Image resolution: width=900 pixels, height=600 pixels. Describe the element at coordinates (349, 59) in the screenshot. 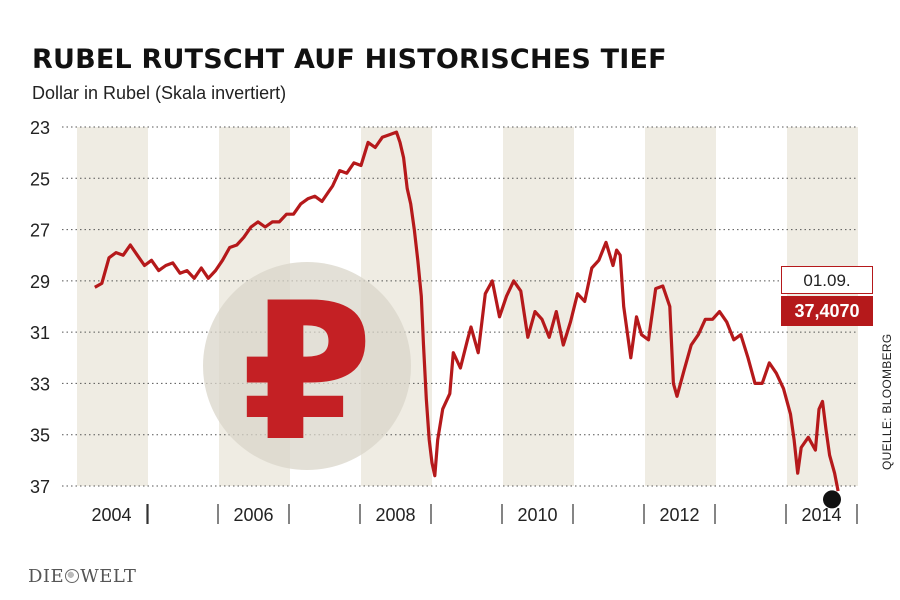

I see `chart-title: RUBEL RUTSCHT AUF HISTORISCHES TIEF` at that location.